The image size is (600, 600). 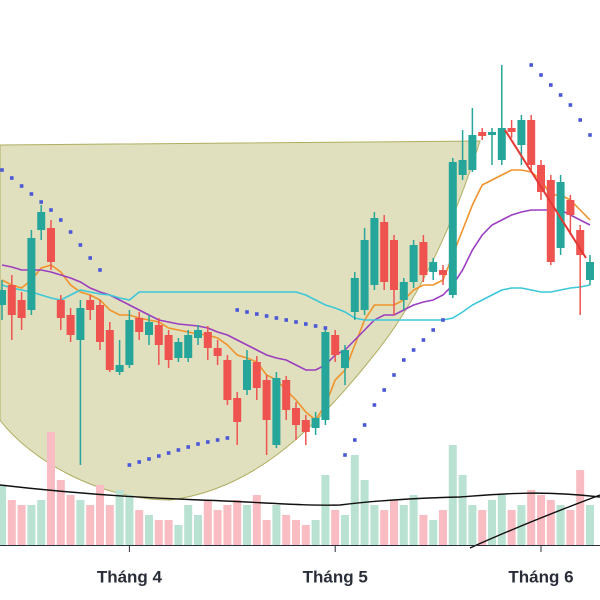 What do you see at coordinates (335, 566) in the screenshot?
I see `x-axis-labels: Tháng 4 Tháng 5 Tháng 6` at bounding box center [335, 566].